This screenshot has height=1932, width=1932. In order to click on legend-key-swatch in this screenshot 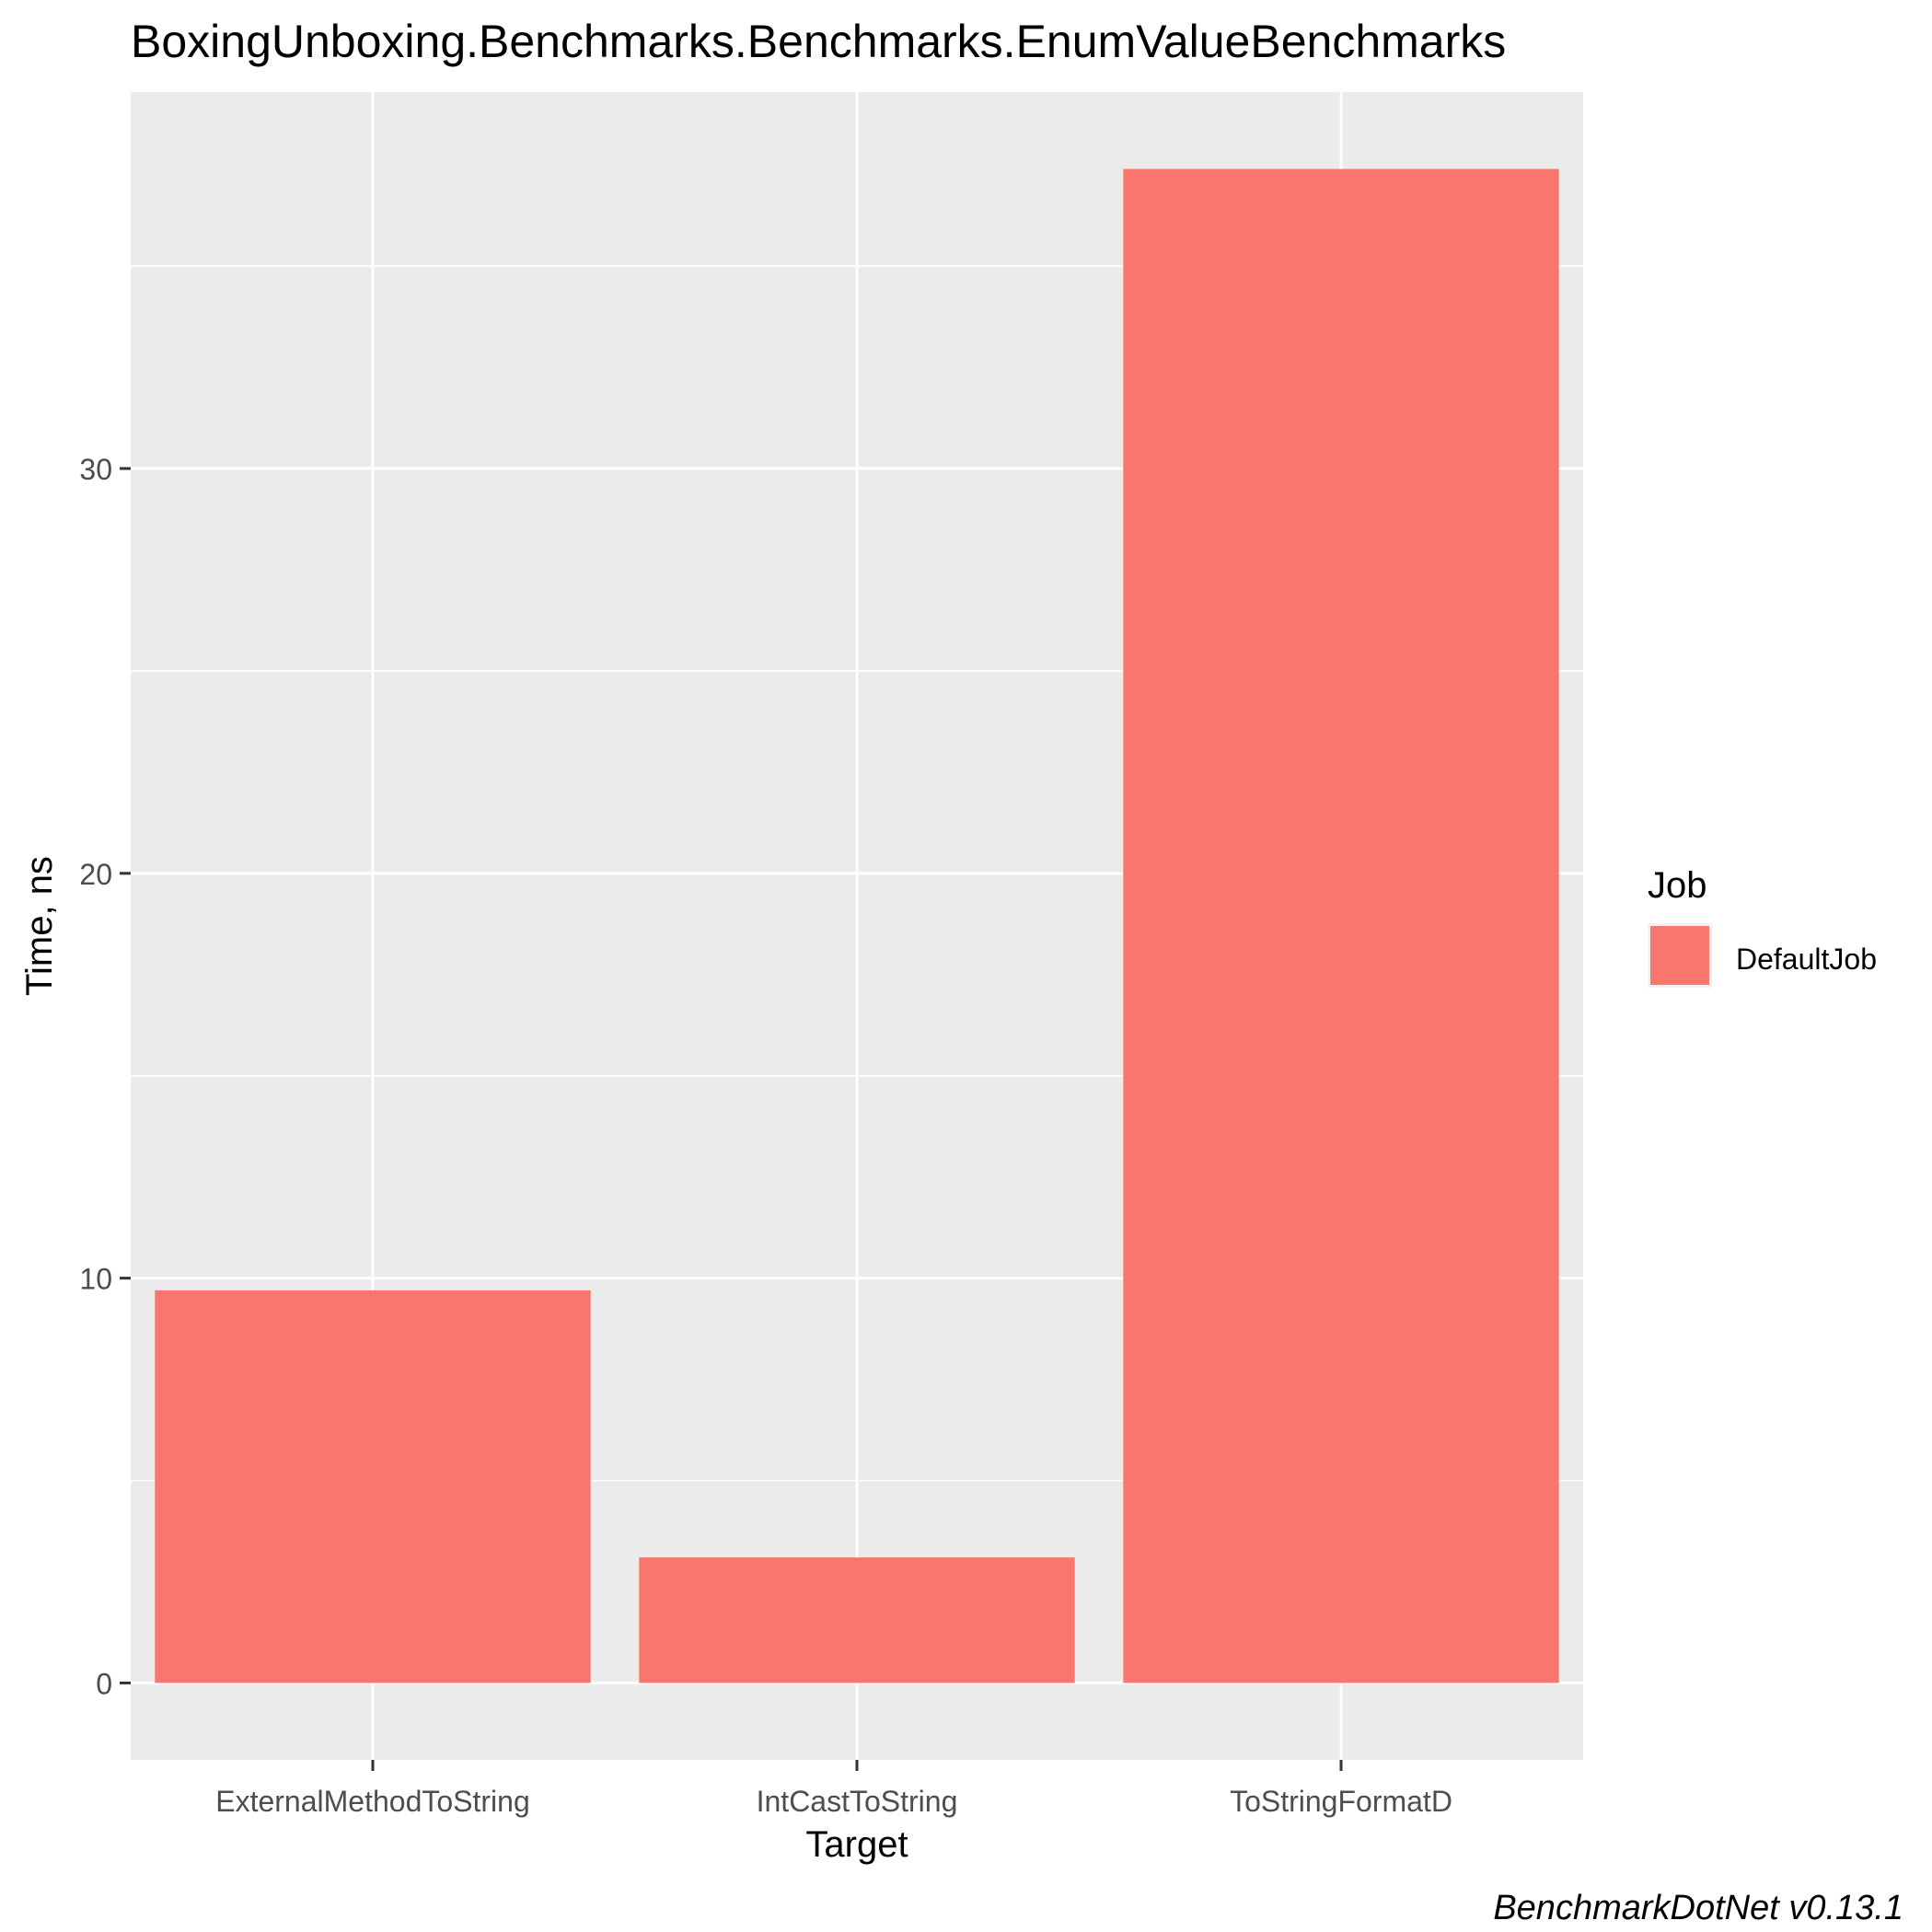, I will do `click(1680, 956)`.